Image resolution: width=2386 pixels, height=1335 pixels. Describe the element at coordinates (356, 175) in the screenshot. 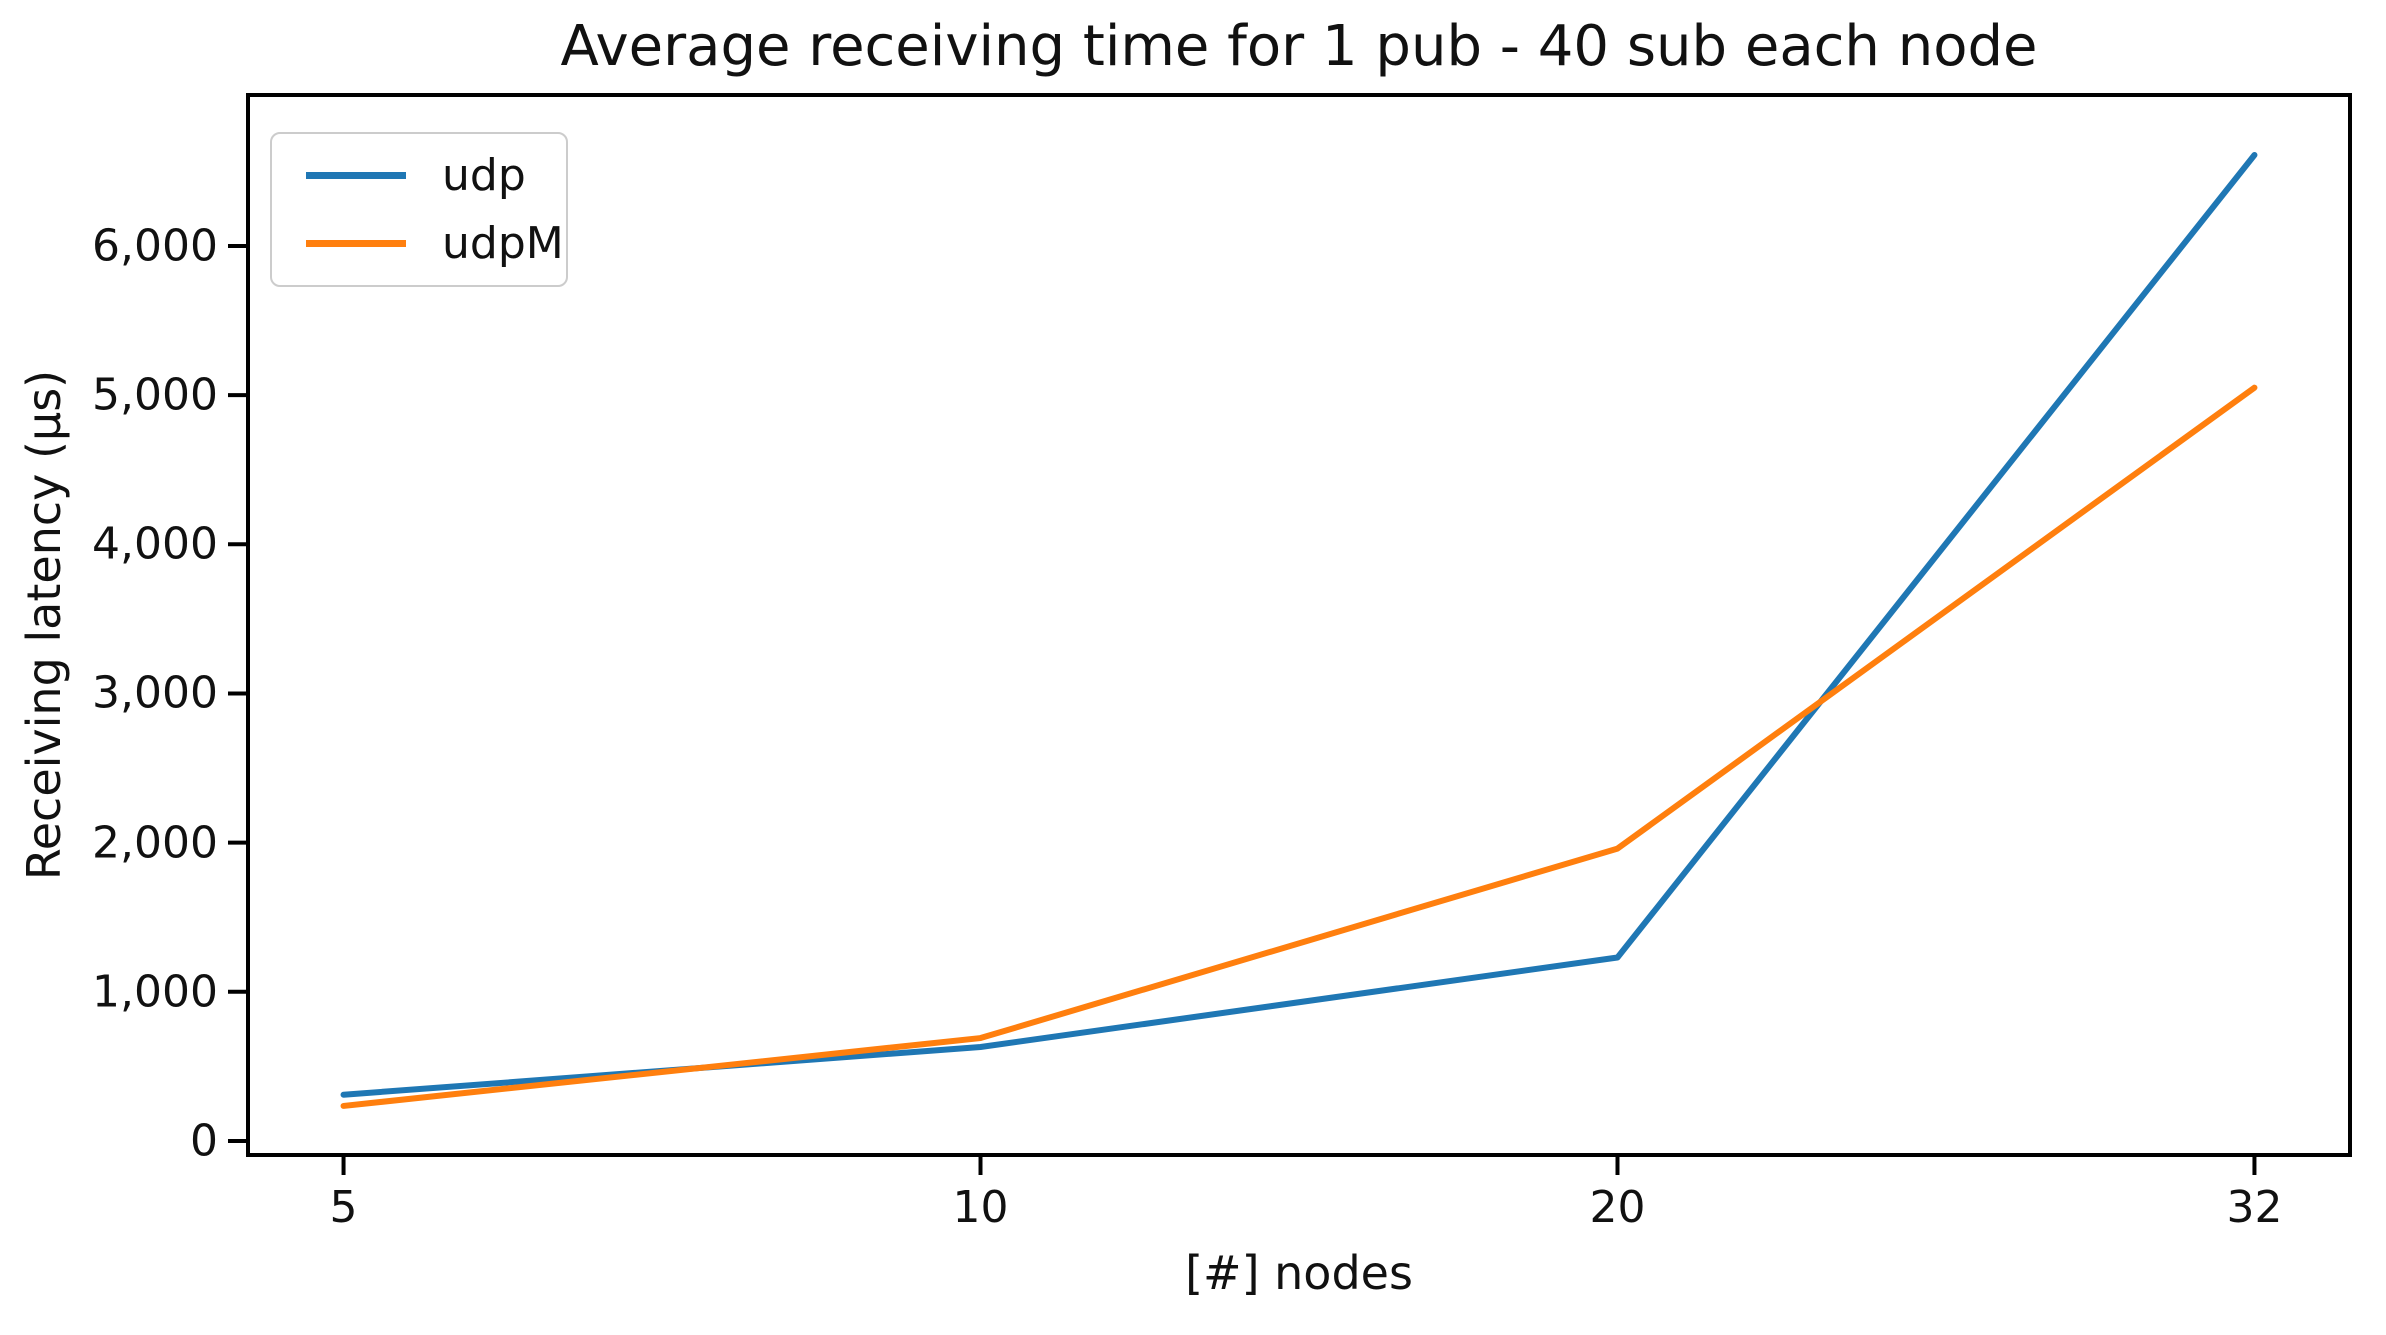

I see `udp-line-swatch` at that location.